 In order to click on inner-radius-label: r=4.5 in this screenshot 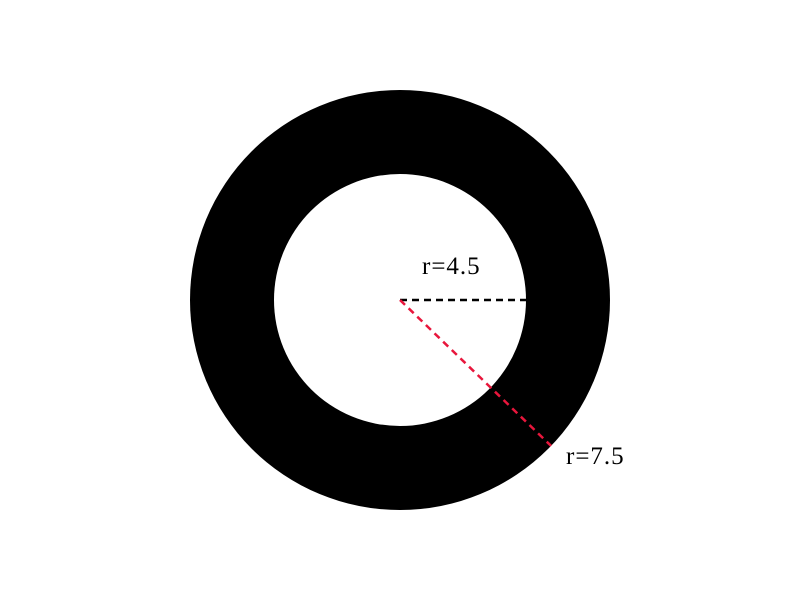, I will do `click(451, 266)`.